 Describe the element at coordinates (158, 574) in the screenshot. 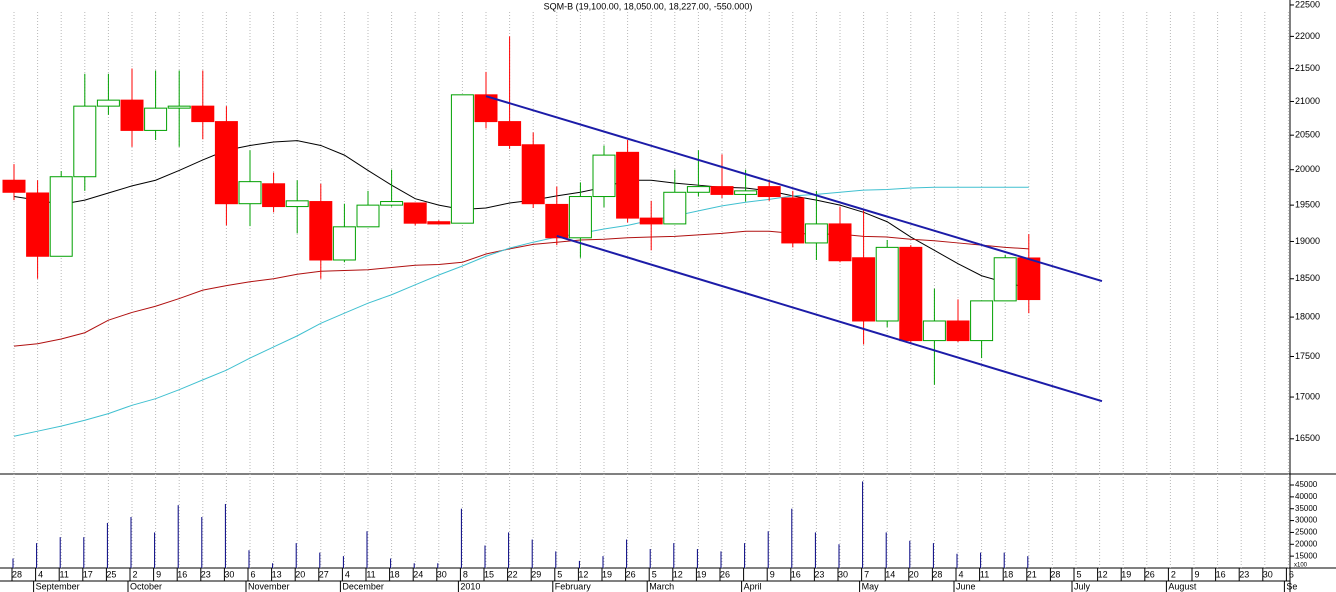

I see `x-tick-label: 9` at that location.